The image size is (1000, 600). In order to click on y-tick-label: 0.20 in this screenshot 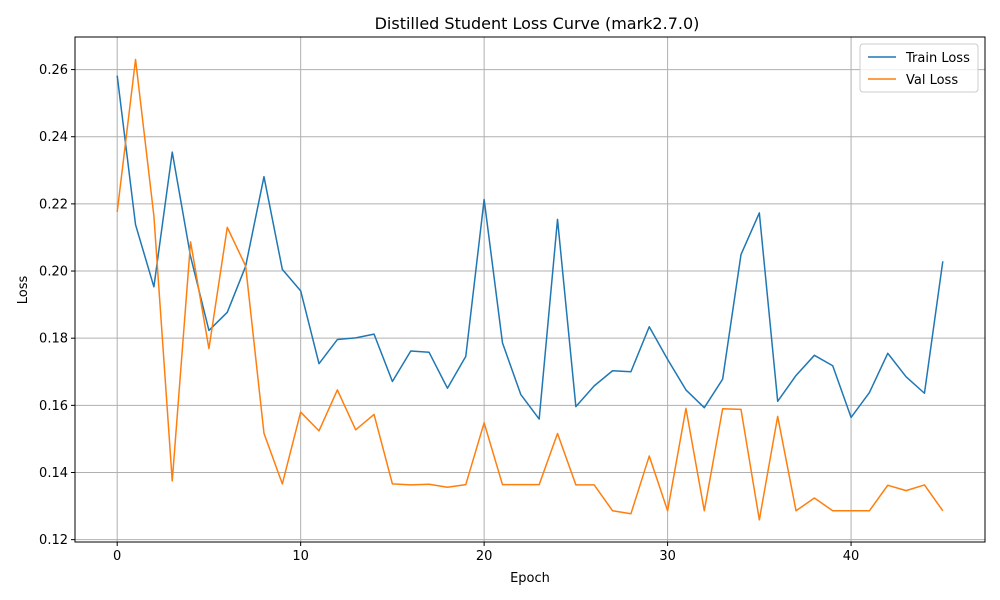, I will do `click(53, 272)`.